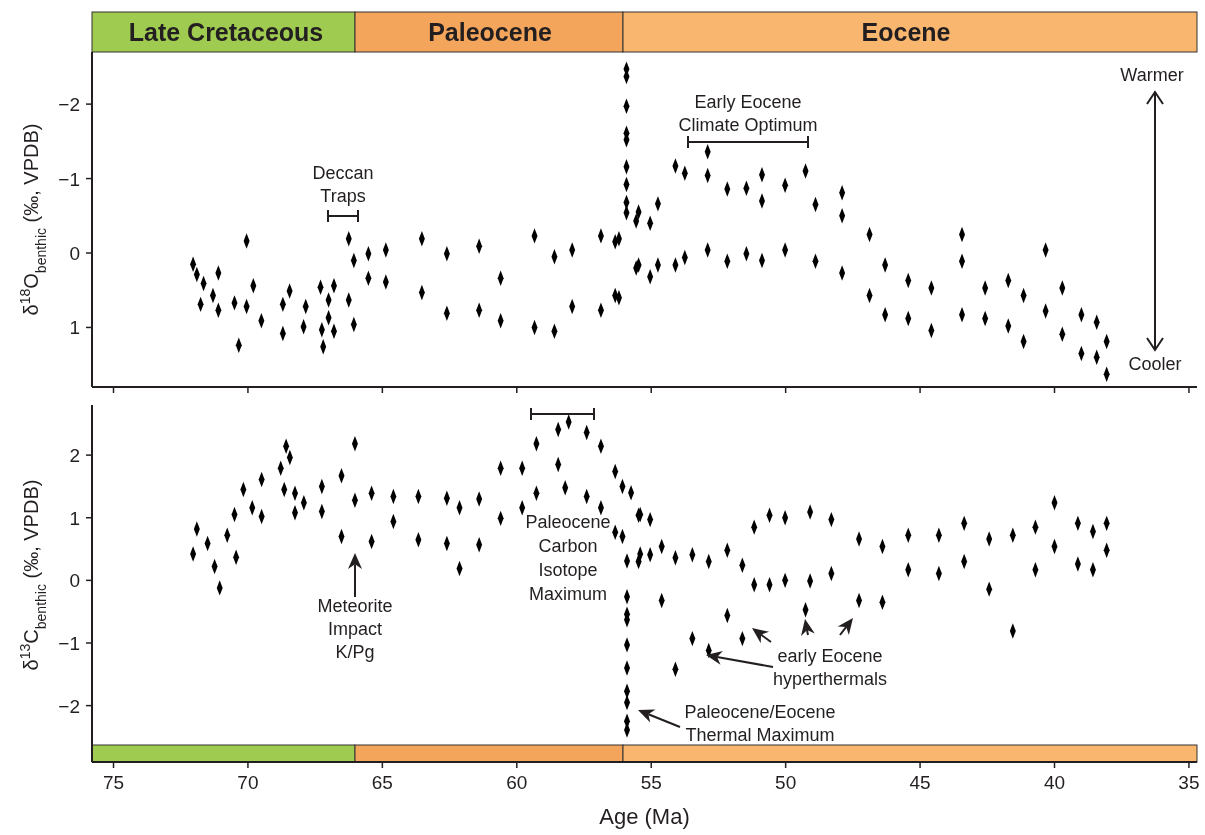  I want to click on text: Paleocene, so click(490, 32).